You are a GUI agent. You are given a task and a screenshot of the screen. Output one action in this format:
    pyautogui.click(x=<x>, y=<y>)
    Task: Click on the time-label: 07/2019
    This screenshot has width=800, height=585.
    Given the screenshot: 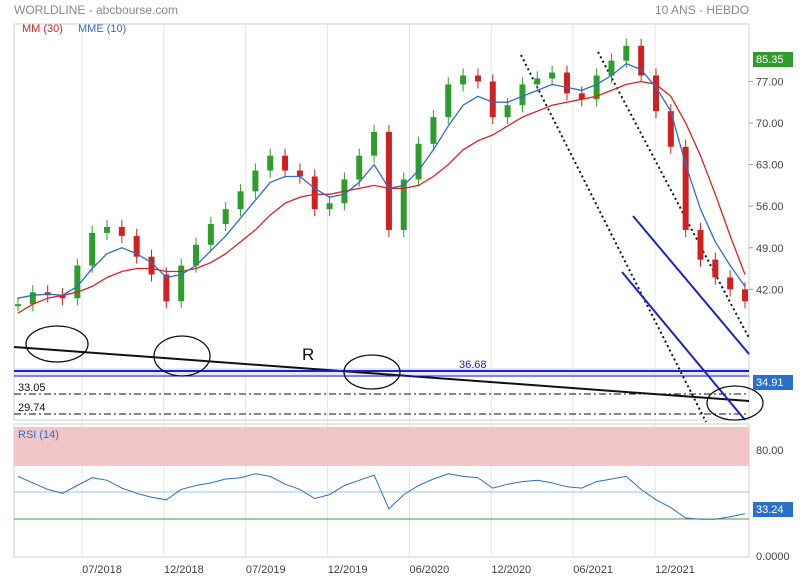 What is the action you would take?
    pyautogui.click(x=266, y=570)
    